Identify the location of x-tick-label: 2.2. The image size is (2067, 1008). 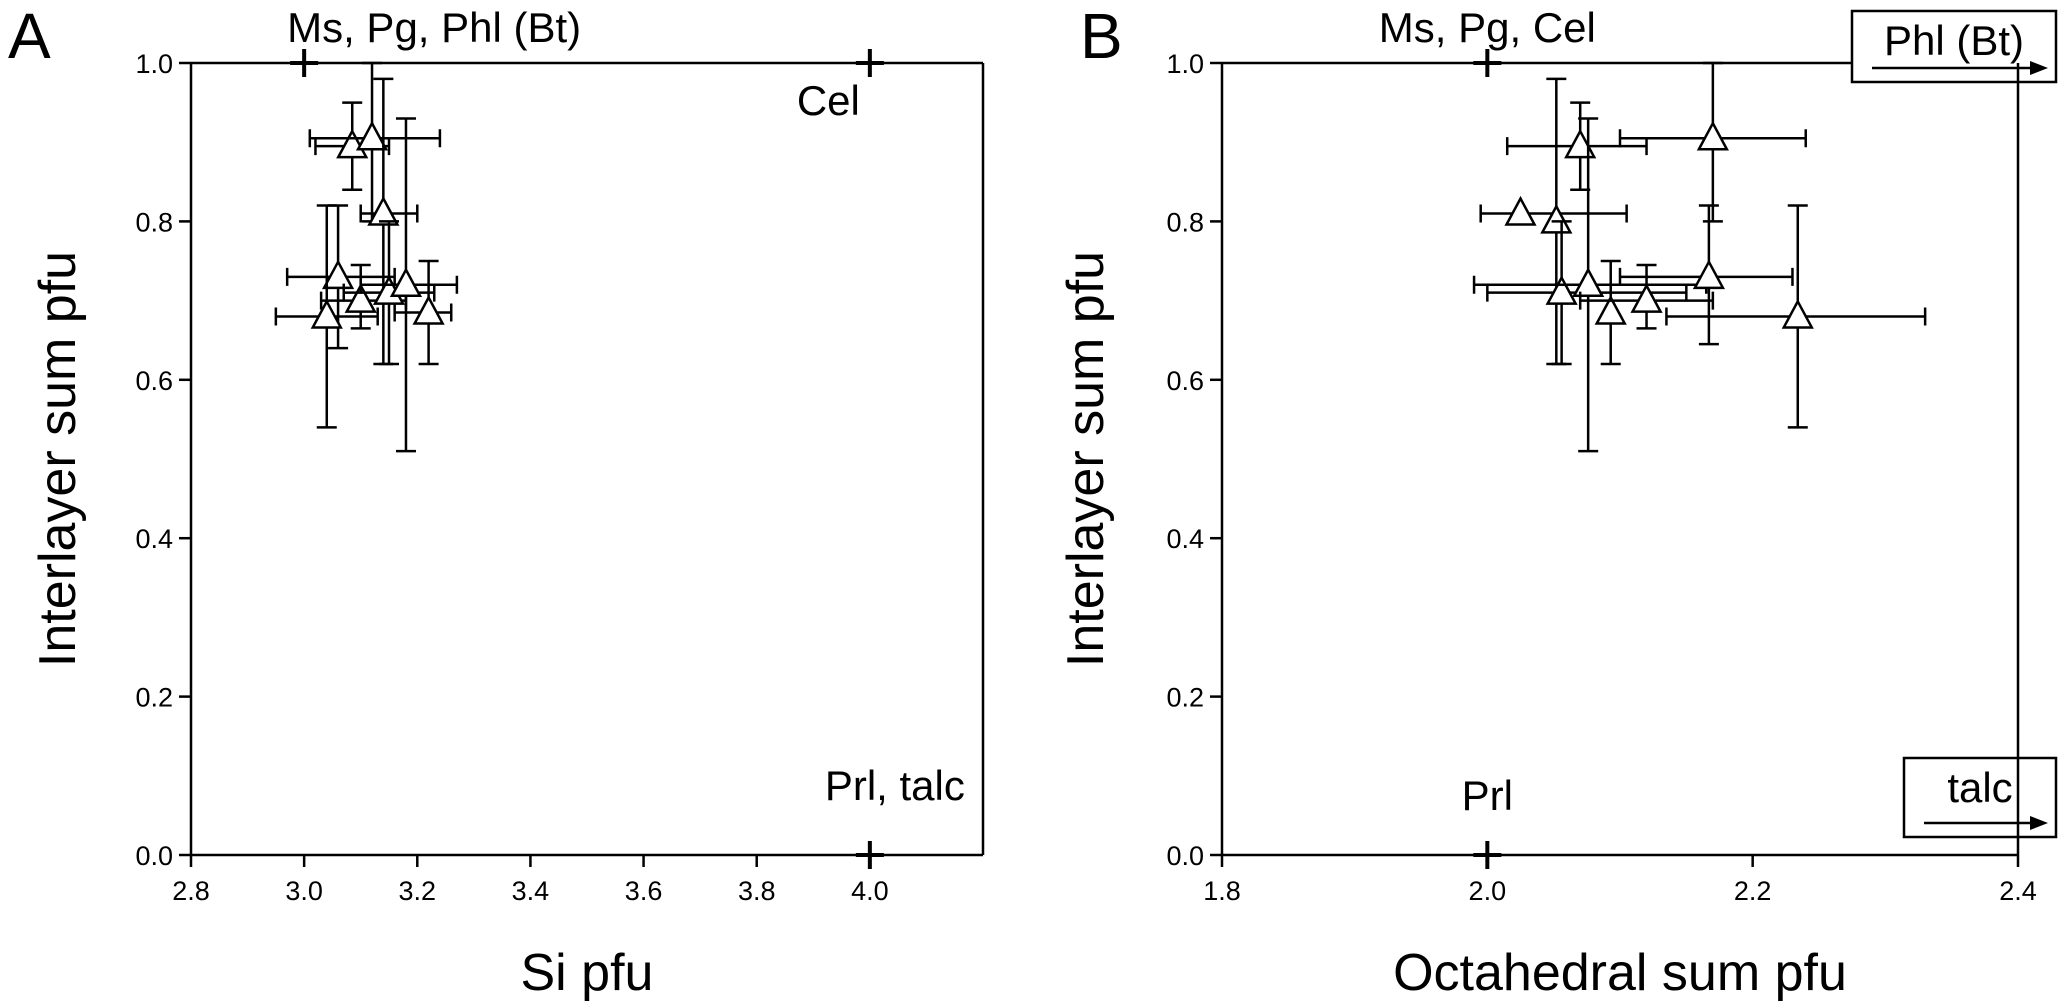
(1753, 891).